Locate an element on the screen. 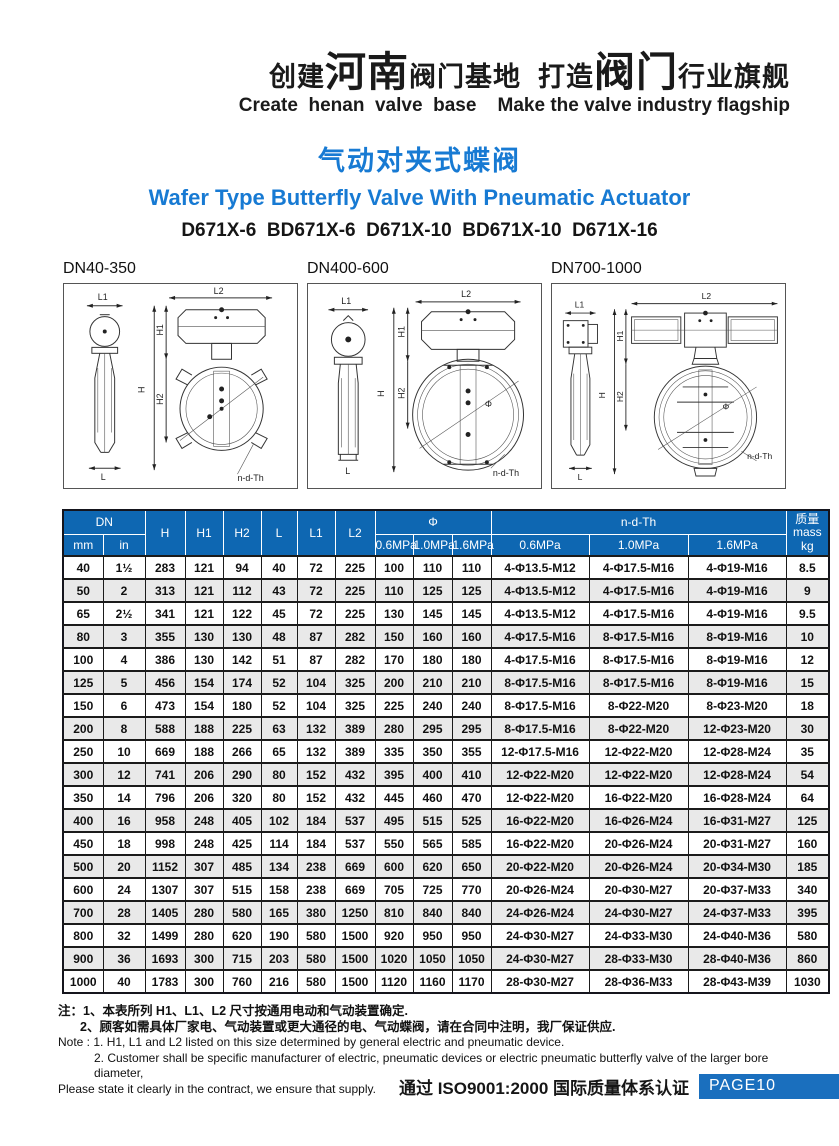 The width and height of the screenshot is (839, 1146). table-cell: 495 is located at coordinates (394, 820).